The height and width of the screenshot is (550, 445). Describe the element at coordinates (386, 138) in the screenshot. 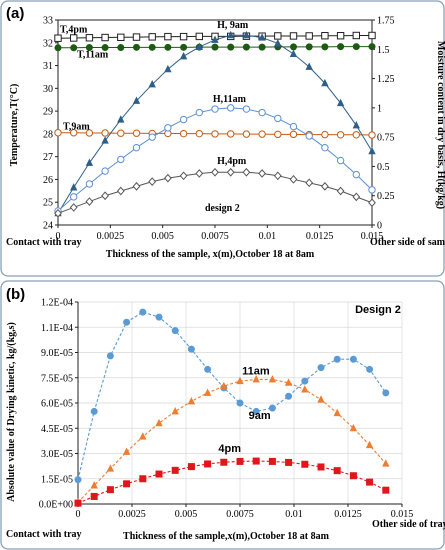

I see `panel-a-y2tick-label: 0.75` at that location.